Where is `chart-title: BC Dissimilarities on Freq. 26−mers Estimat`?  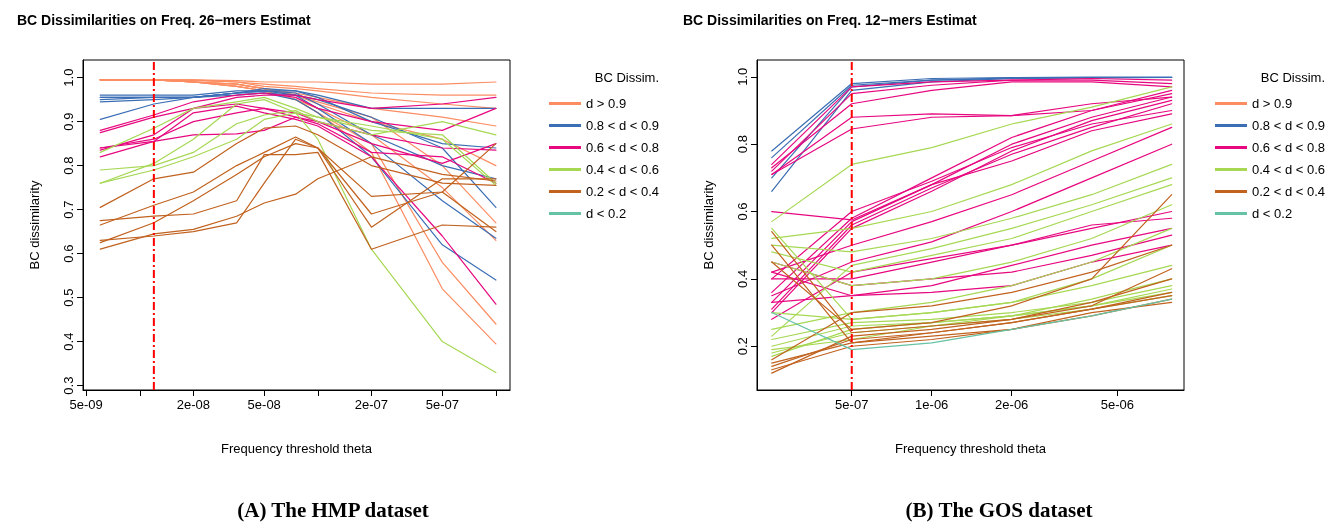 chart-title: BC Dissimilarities on Freq. 26−mers Estimat is located at coordinates (164, 20).